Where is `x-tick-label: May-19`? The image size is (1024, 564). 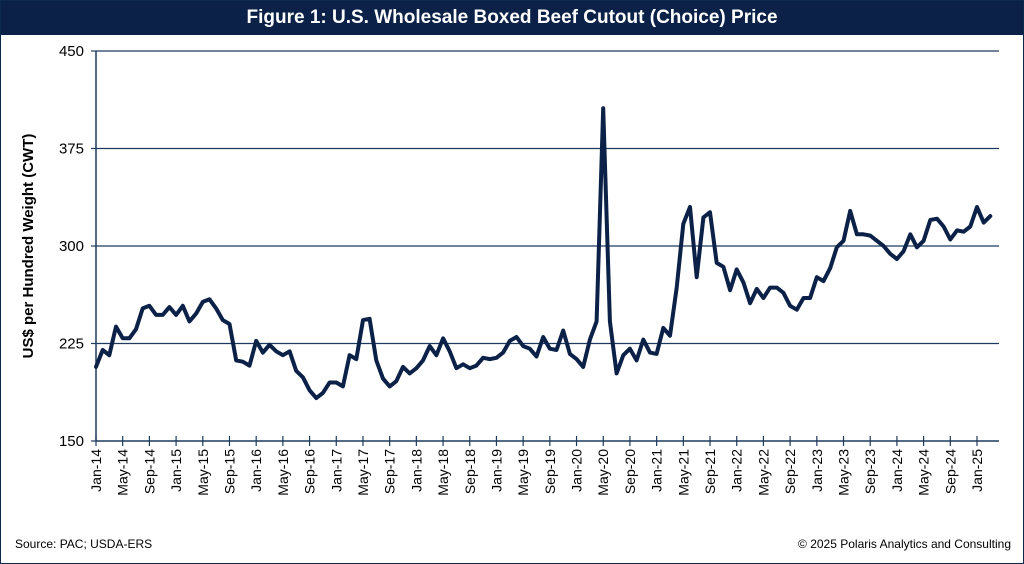
x-tick-label: May-19 is located at coordinates (523, 472).